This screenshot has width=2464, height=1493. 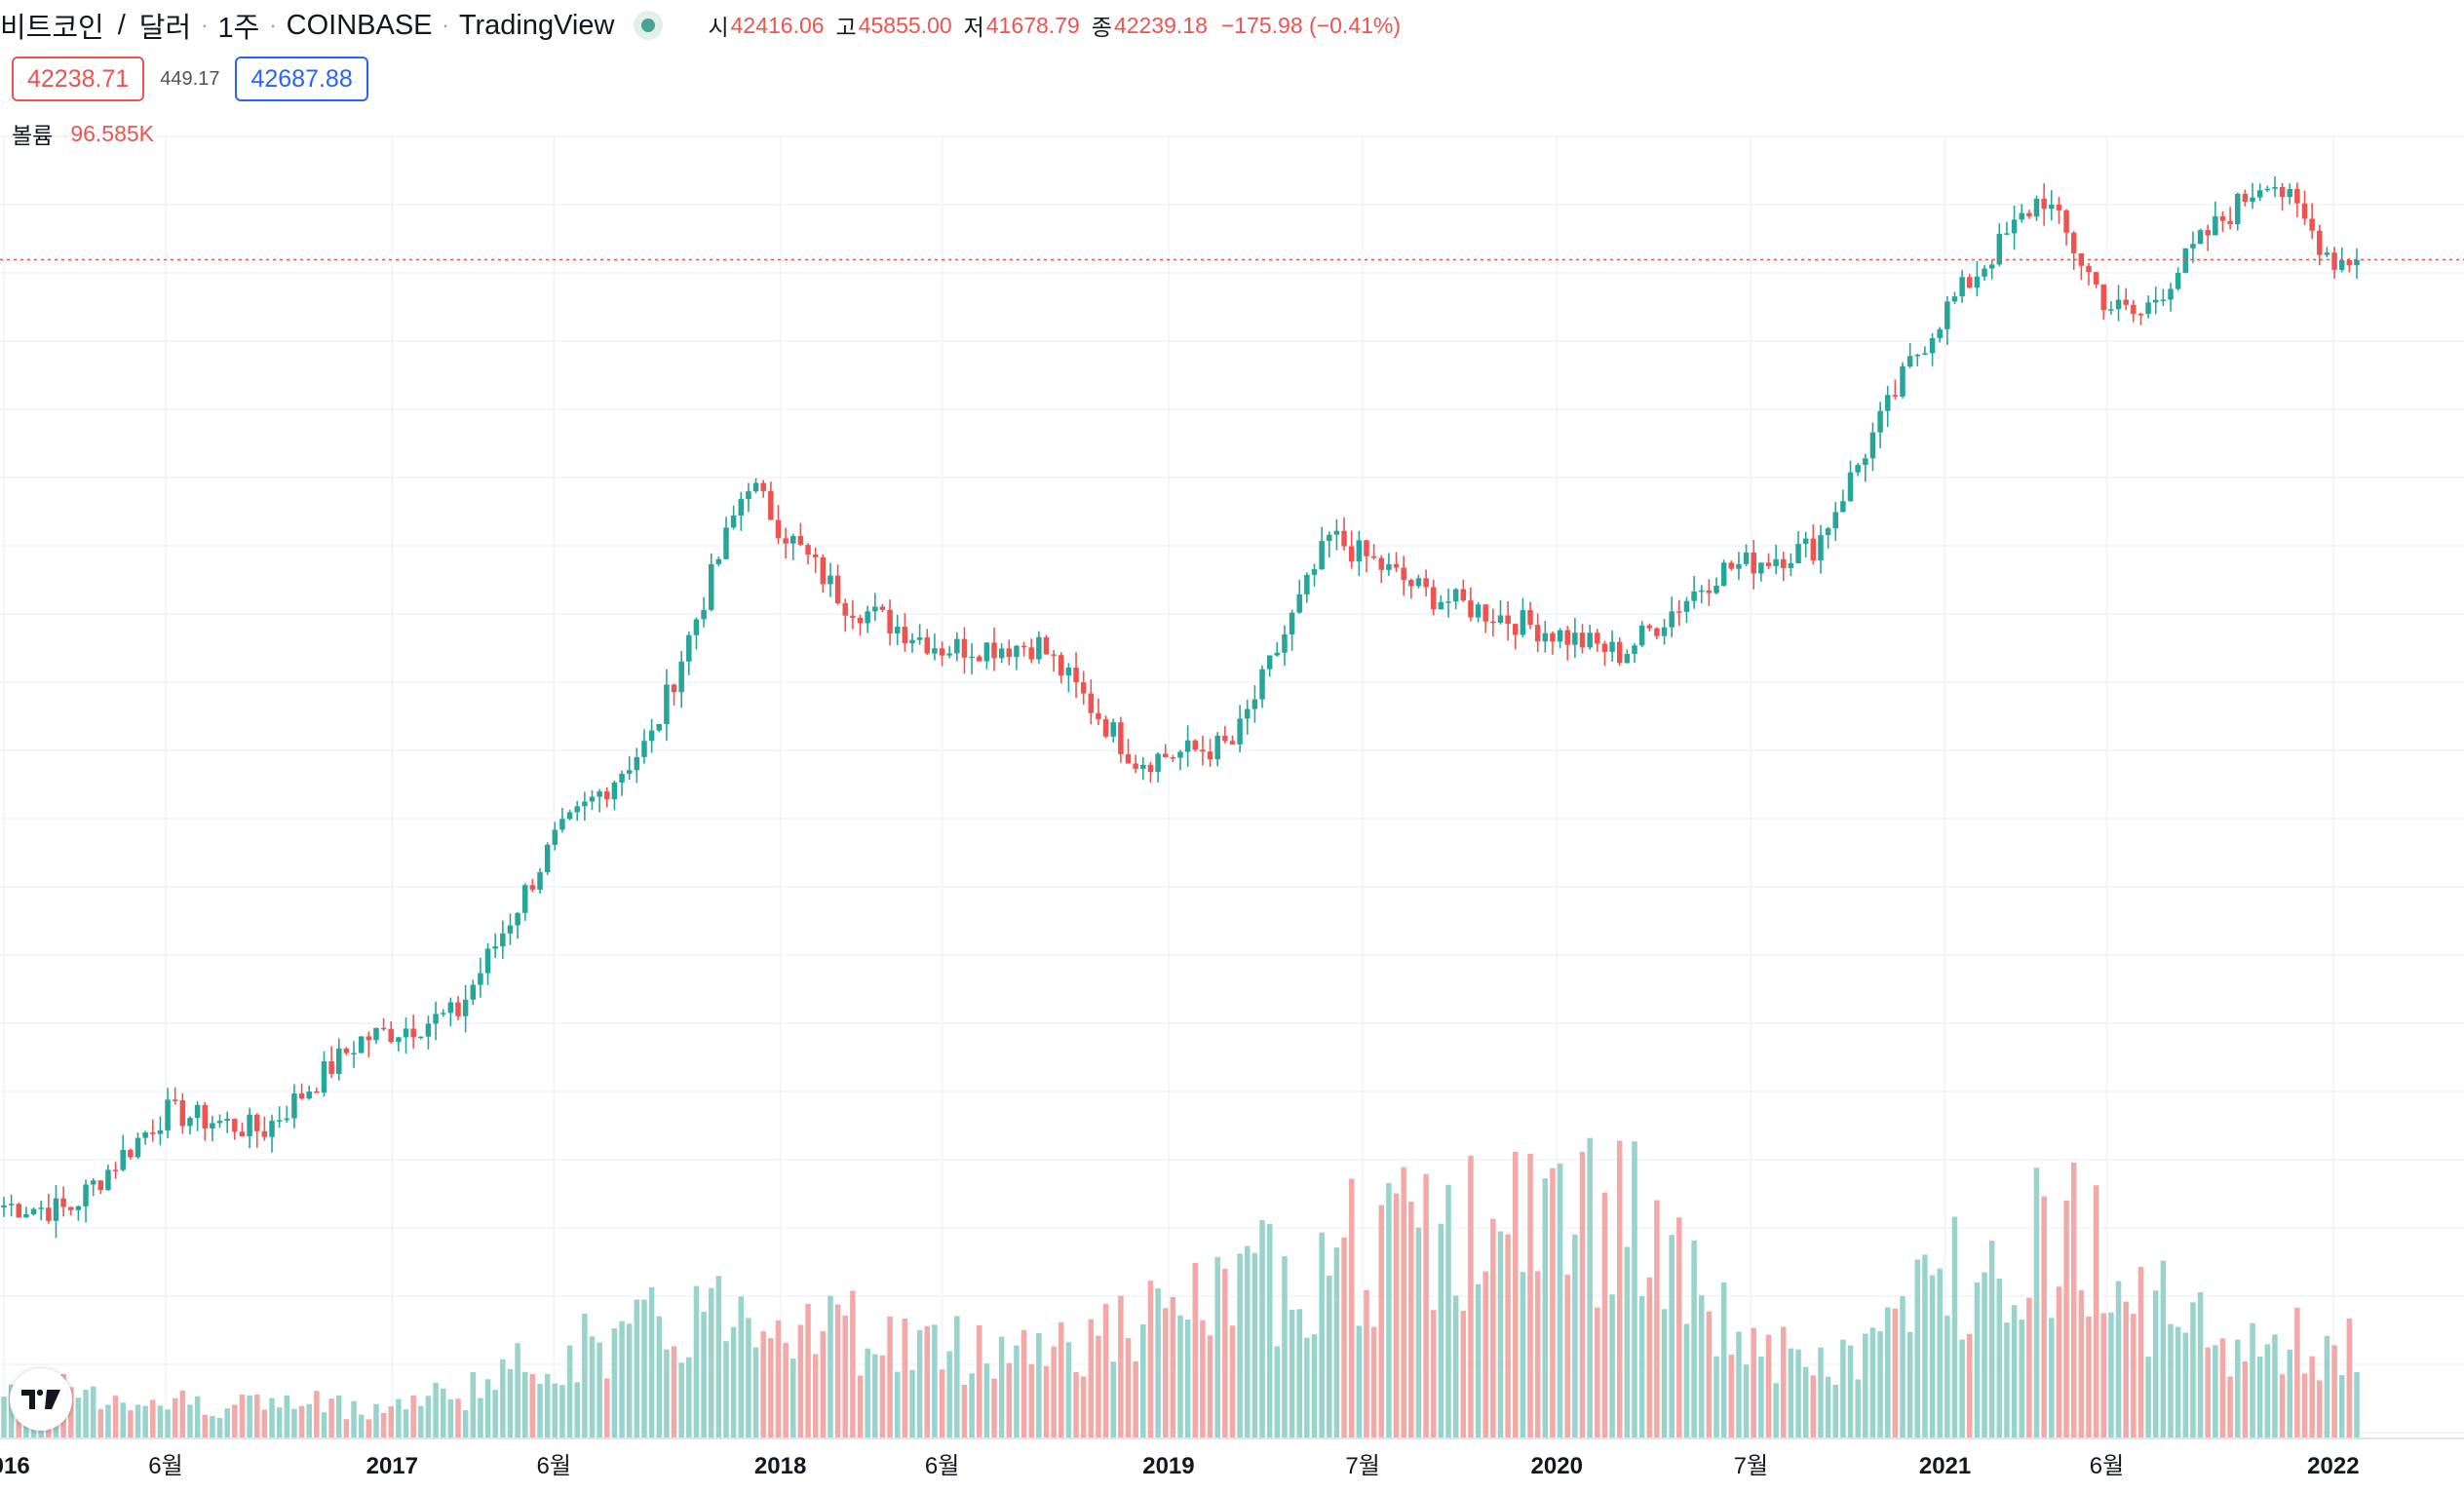 I want to click on time-axis-label: 2020, so click(x=1557, y=1466).